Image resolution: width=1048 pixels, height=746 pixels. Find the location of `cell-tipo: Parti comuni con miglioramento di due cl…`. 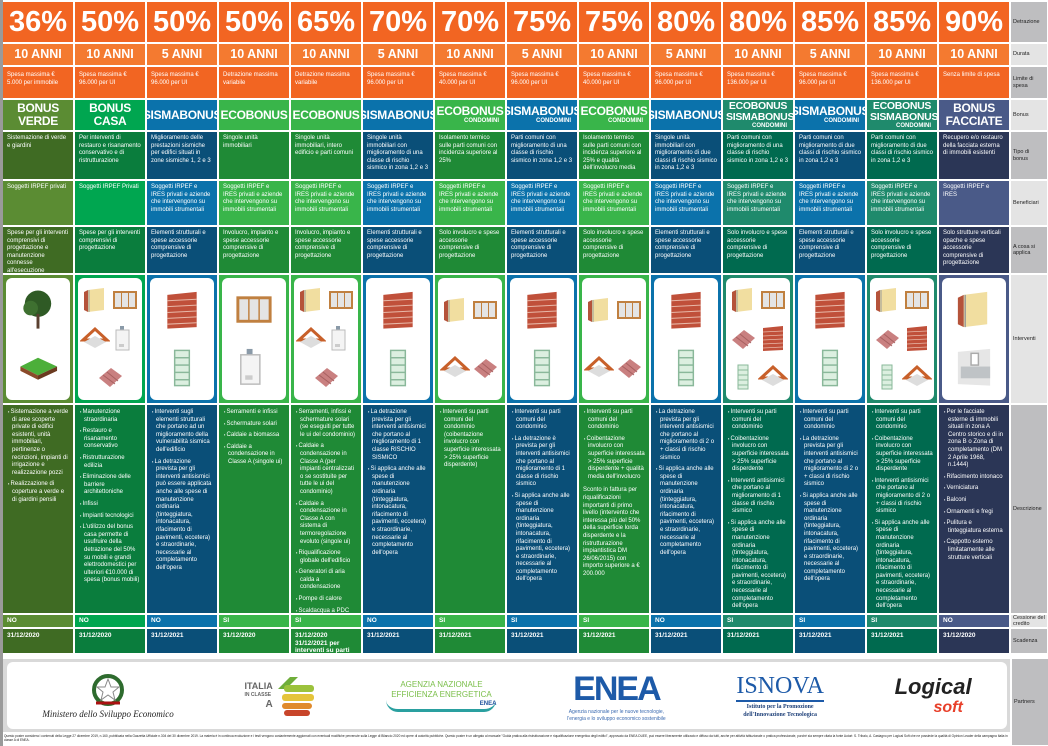

cell-tipo: Parti comuni con miglioramento di due cl… is located at coordinates (902, 155).